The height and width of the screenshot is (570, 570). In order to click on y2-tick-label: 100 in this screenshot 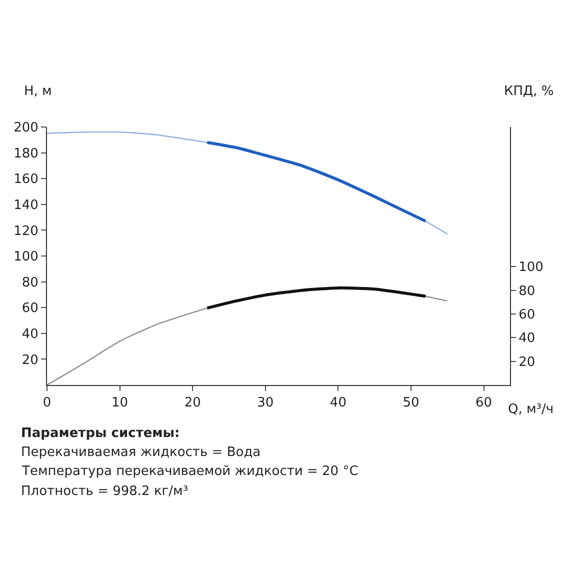, I will do `click(531, 268)`.